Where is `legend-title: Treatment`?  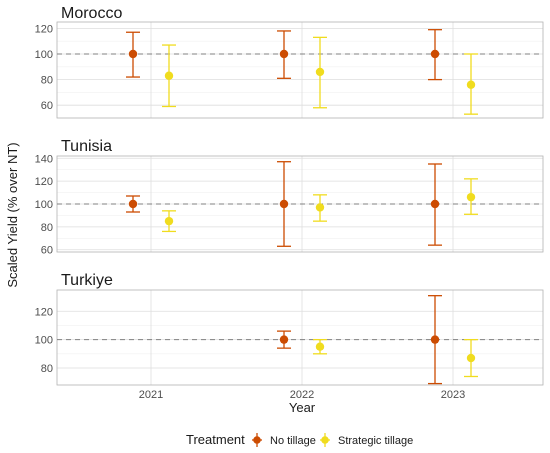 legend-title: Treatment is located at coordinates (215, 439).